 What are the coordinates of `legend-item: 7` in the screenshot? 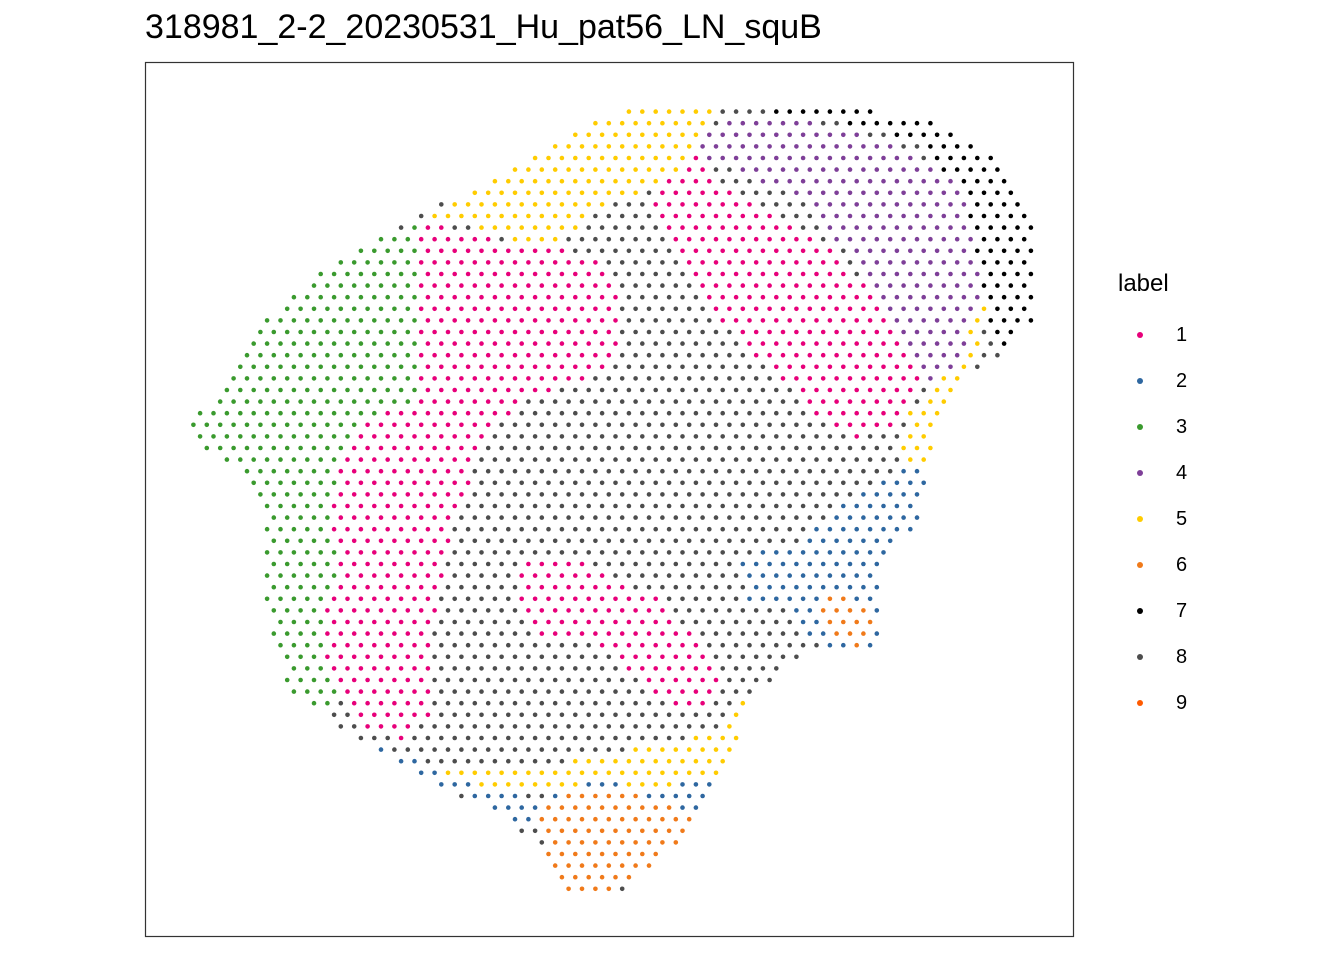 It's located at (1152, 611).